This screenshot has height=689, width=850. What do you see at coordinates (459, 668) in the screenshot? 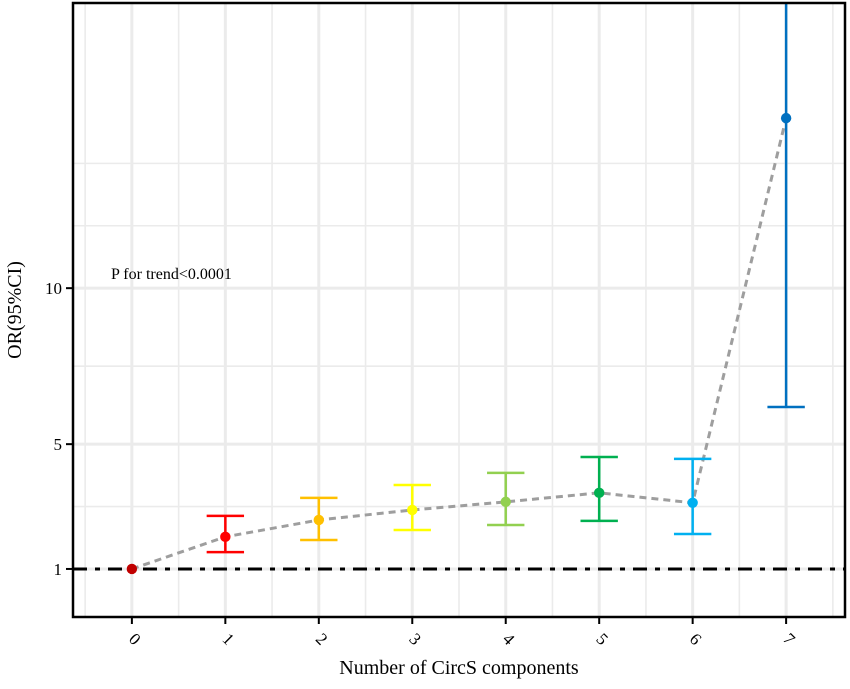
I see `x-axis-title: Number of CircS components` at bounding box center [459, 668].